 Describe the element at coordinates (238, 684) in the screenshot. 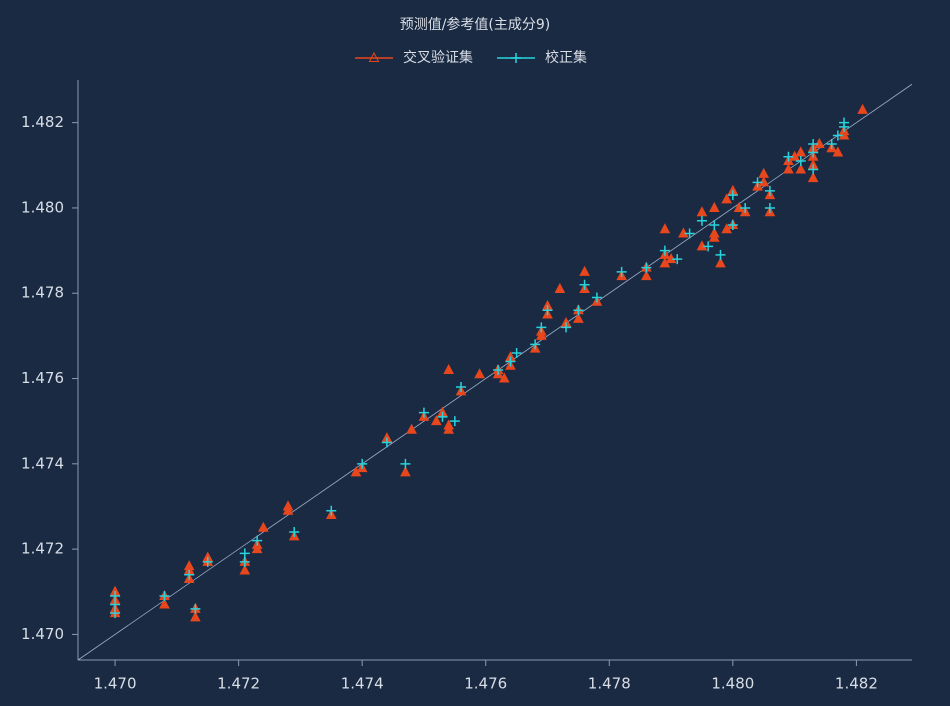

I see `x-tick-label: 1.472` at that location.